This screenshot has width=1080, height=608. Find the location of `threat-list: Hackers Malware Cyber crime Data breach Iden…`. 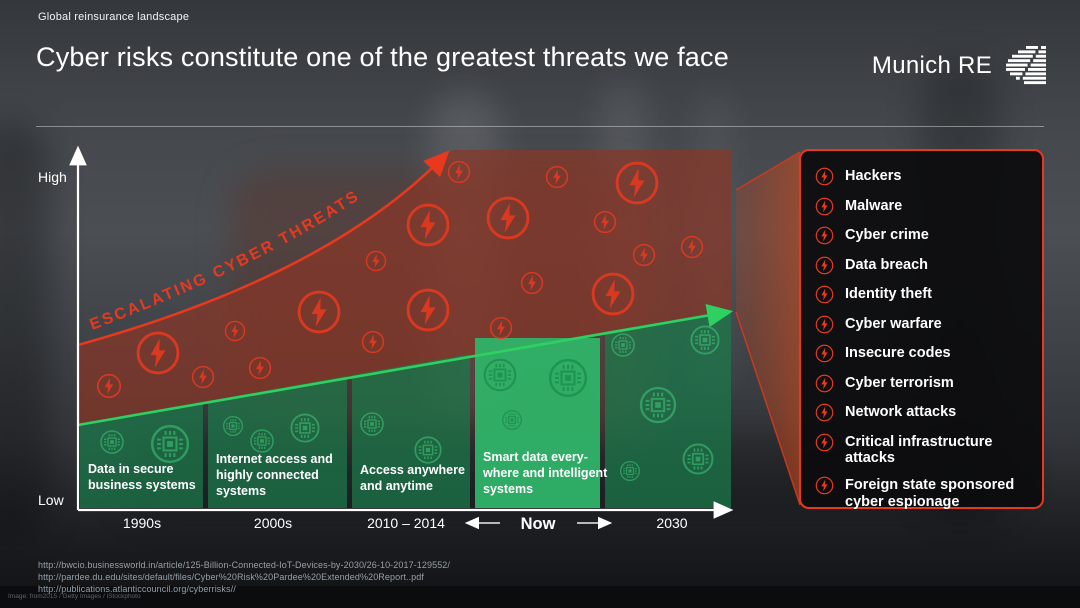

threat-list: Hackers Malware Cyber crime Data breach Iden… is located at coordinates (922, 339).